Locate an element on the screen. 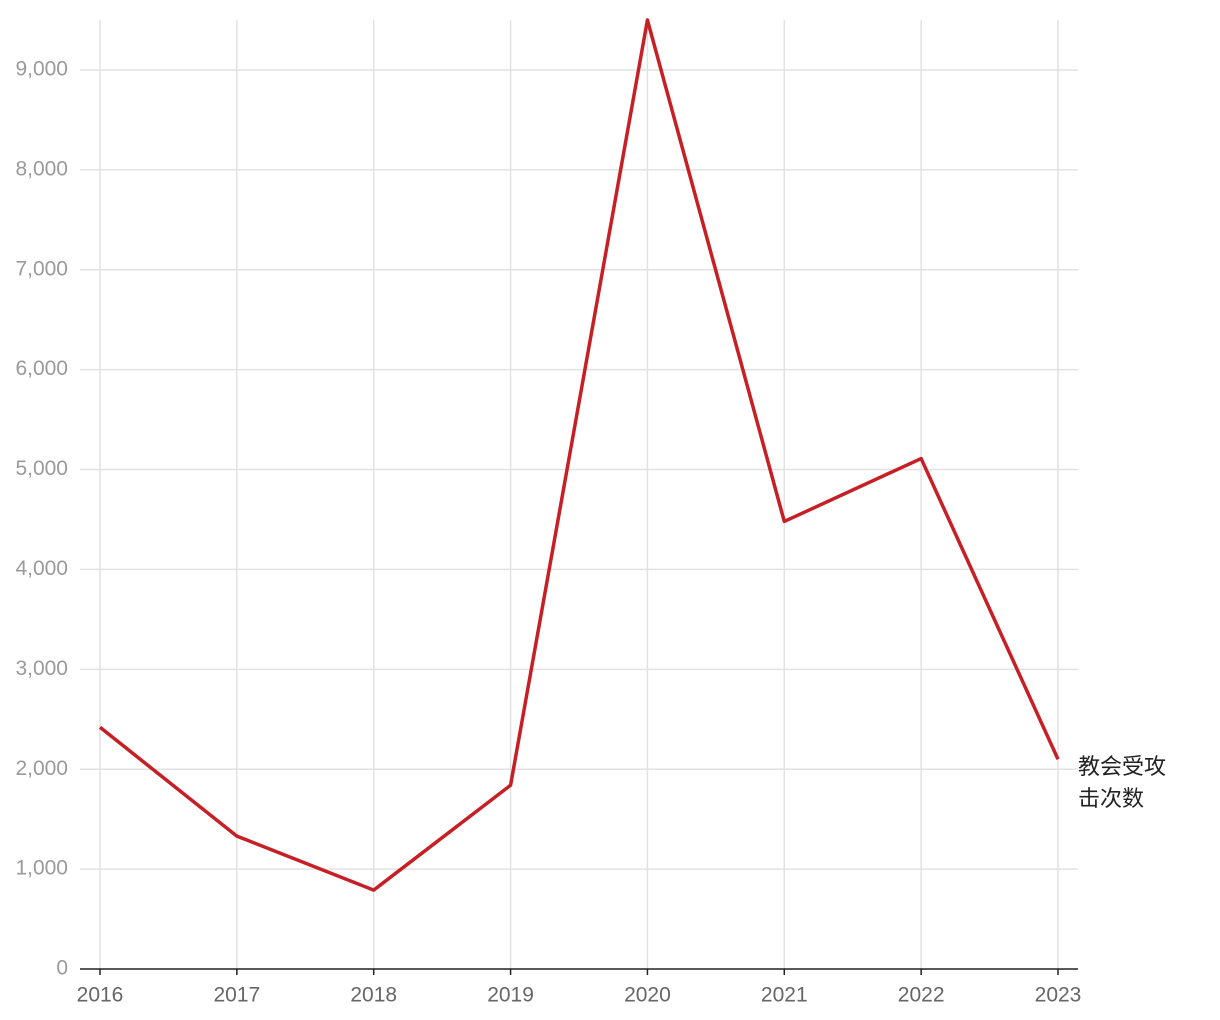 The height and width of the screenshot is (1020, 1220). y-tick-label: 8,000 is located at coordinates (41, 168).